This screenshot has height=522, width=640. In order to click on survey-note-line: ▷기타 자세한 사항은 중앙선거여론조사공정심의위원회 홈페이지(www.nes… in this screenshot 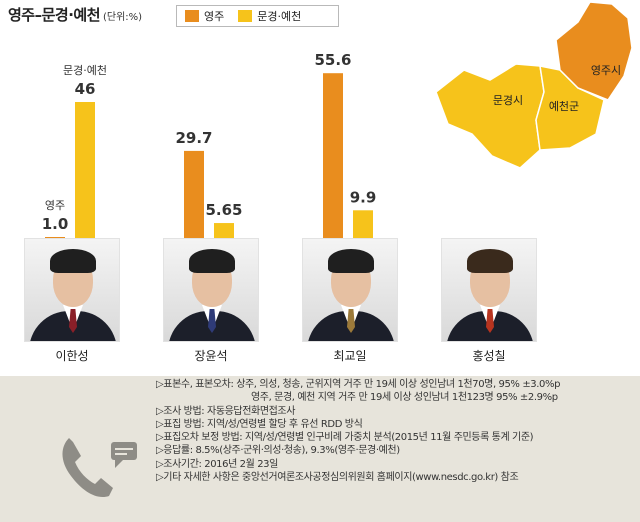, I will do `click(337, 478)`.